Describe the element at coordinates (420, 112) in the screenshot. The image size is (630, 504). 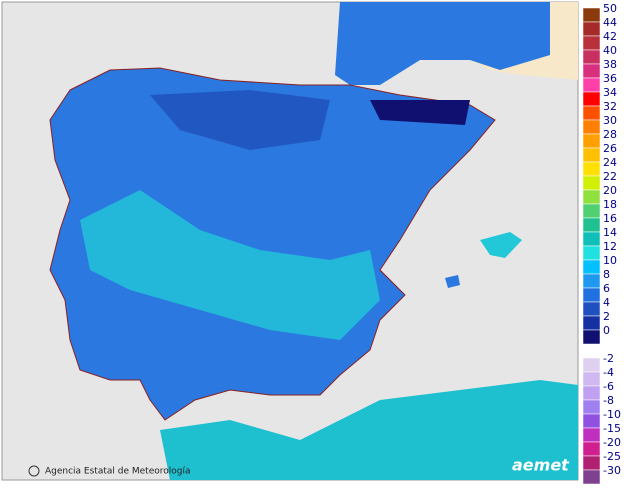
I see `pyrenees` at that location.